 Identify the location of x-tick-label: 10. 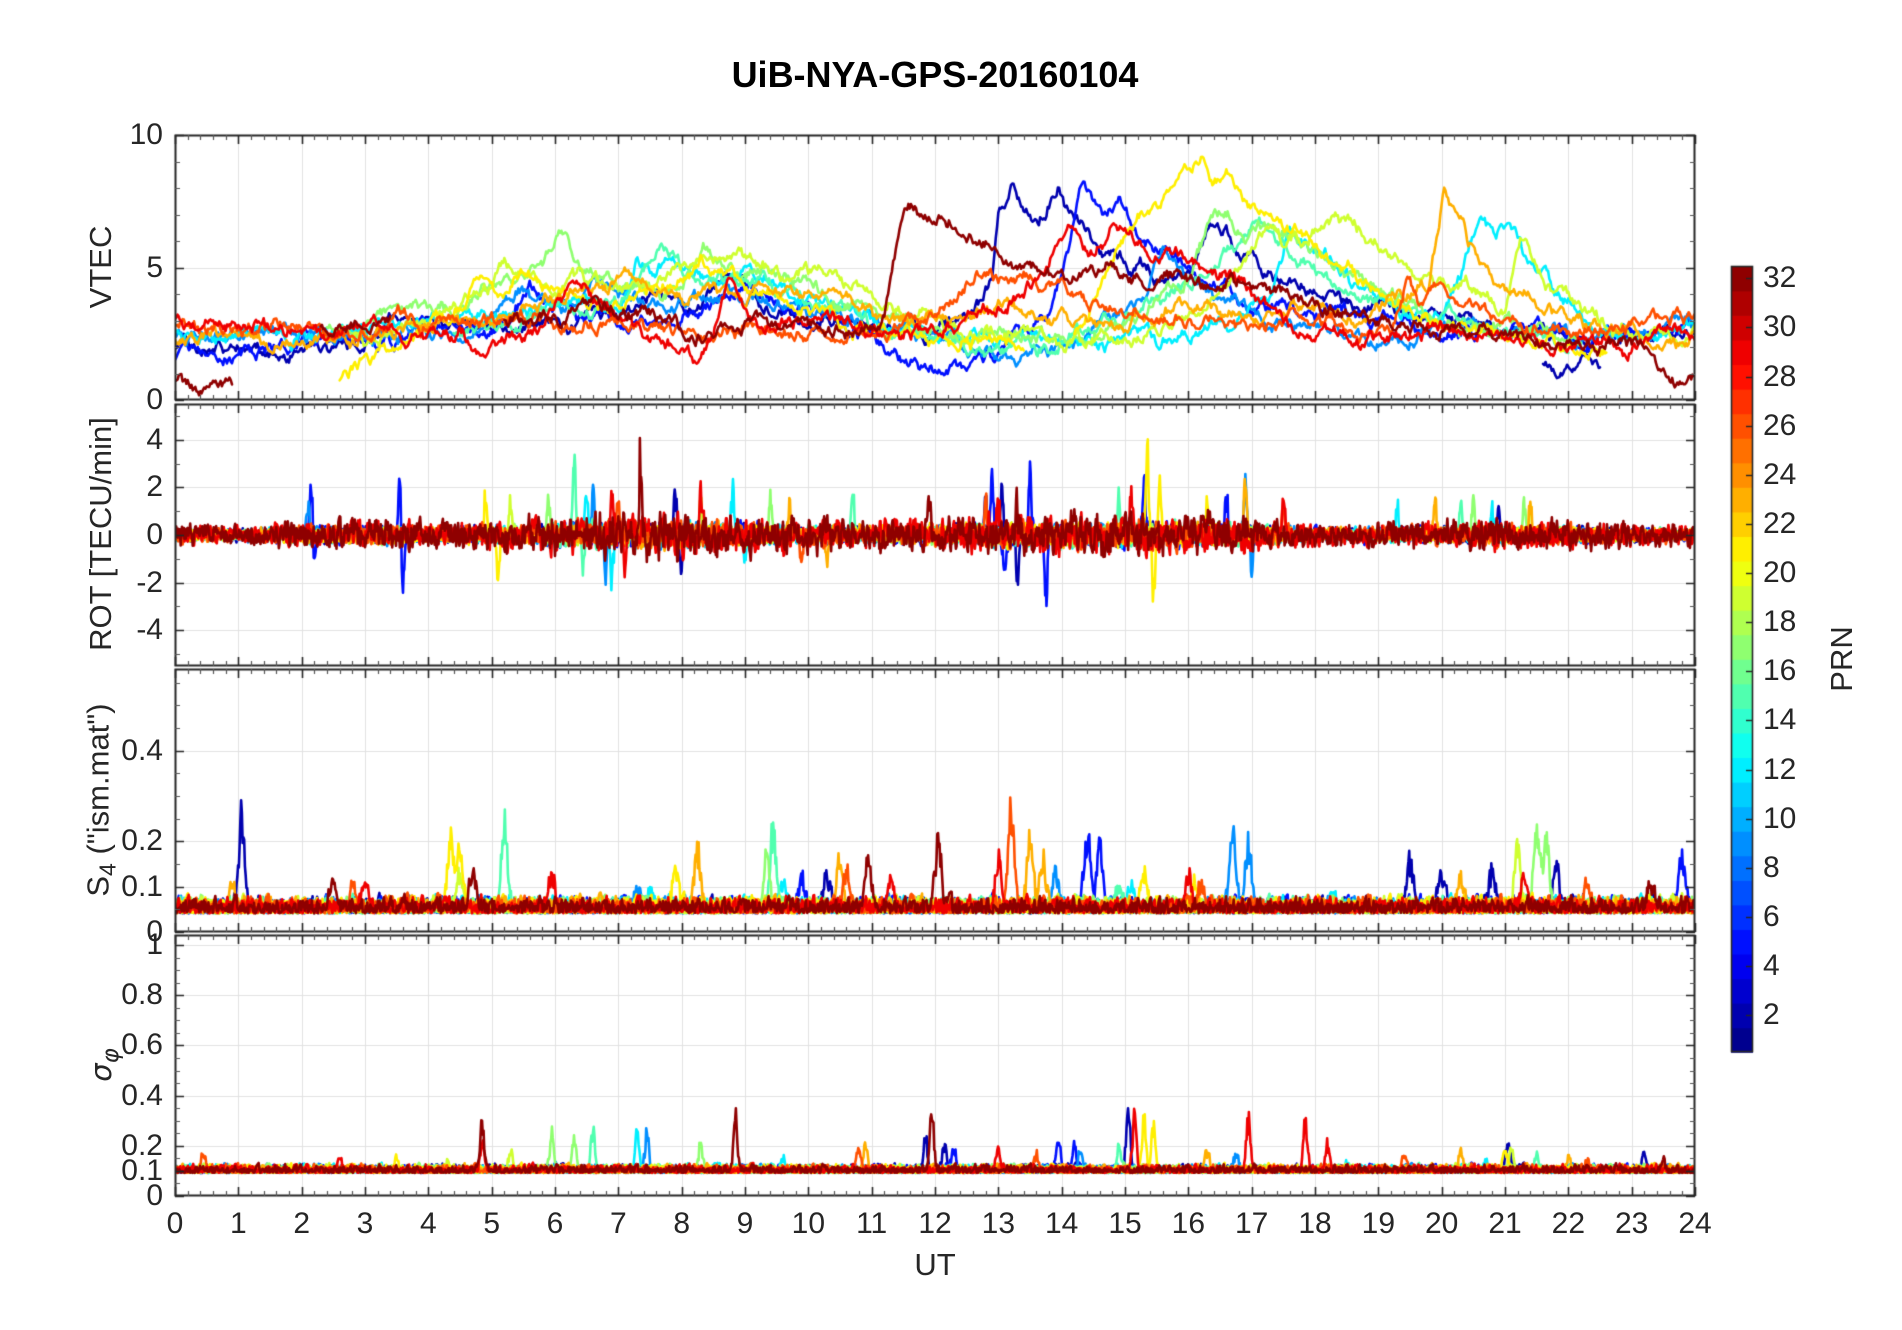
(808, 1223).